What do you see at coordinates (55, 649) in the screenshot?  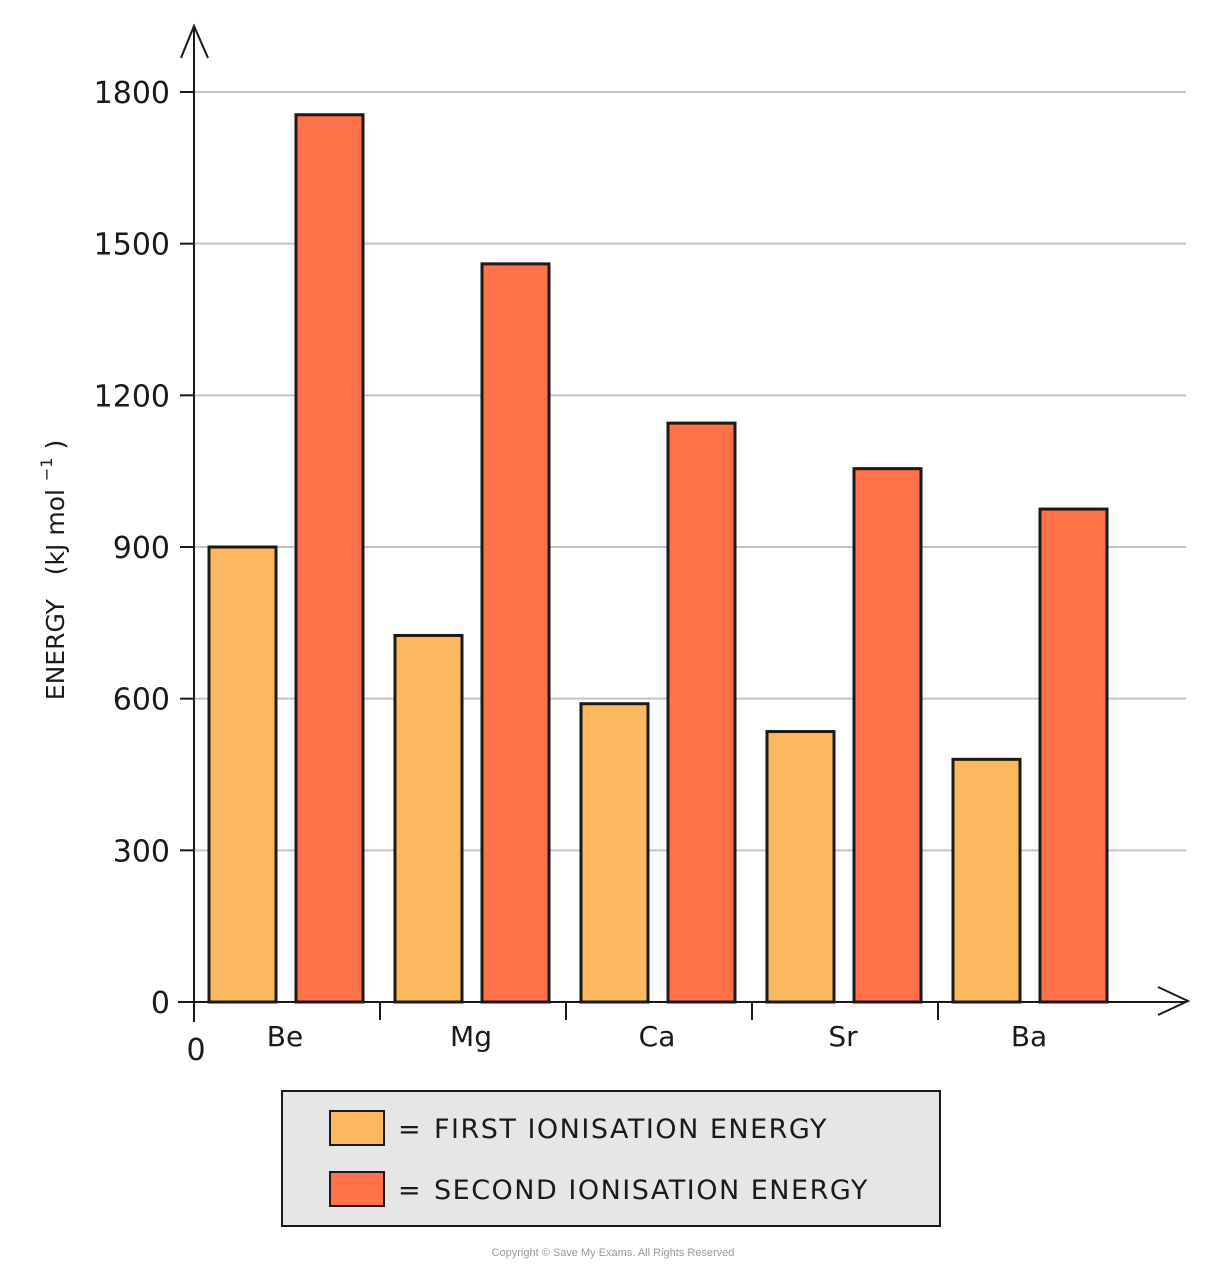 I see `y-axis-title-main: ENERGY` at bounding box center [55, 649].